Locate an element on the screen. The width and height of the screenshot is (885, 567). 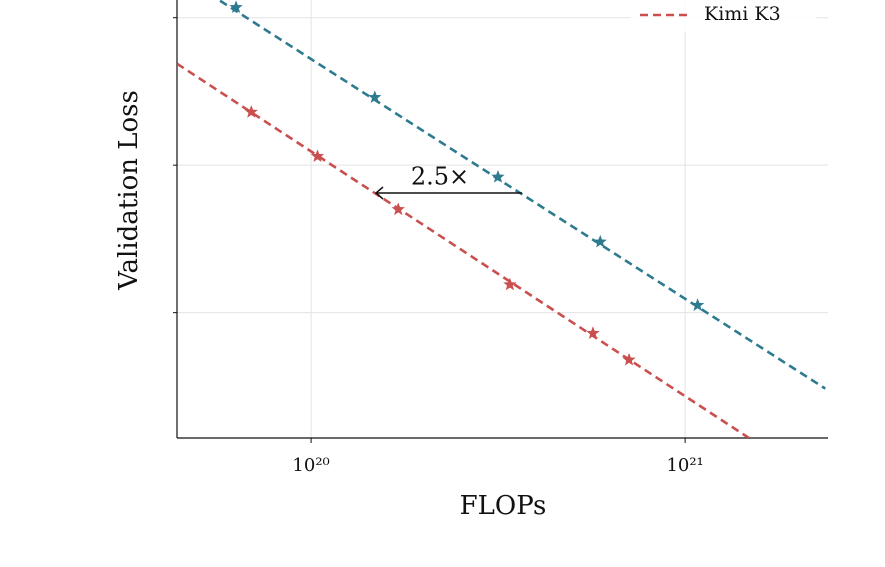
x-axis-label: FLOPs is located at coordinates (503, 506).